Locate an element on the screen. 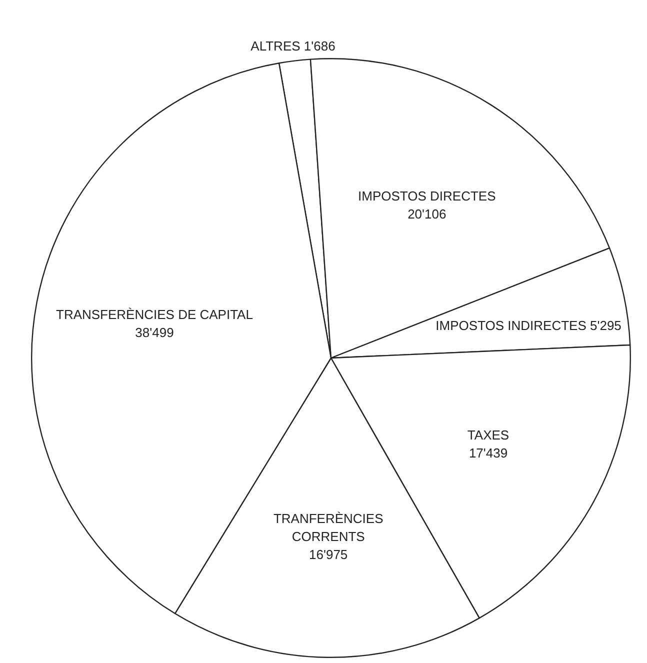 The height and width of the screenshot is (663, 647). data-label: 20'106 is located at coordinates (427, 214).